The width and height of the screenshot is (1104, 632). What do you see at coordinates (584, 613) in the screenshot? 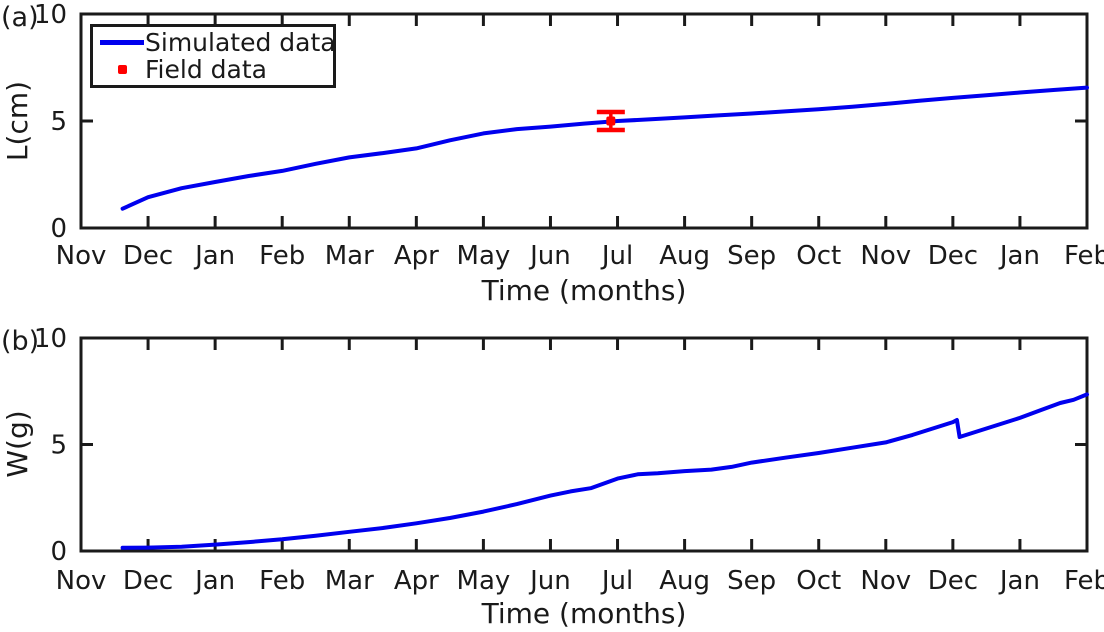
I see `panel-b-xlabel: Time (months)` at bounding box center [584, 613].